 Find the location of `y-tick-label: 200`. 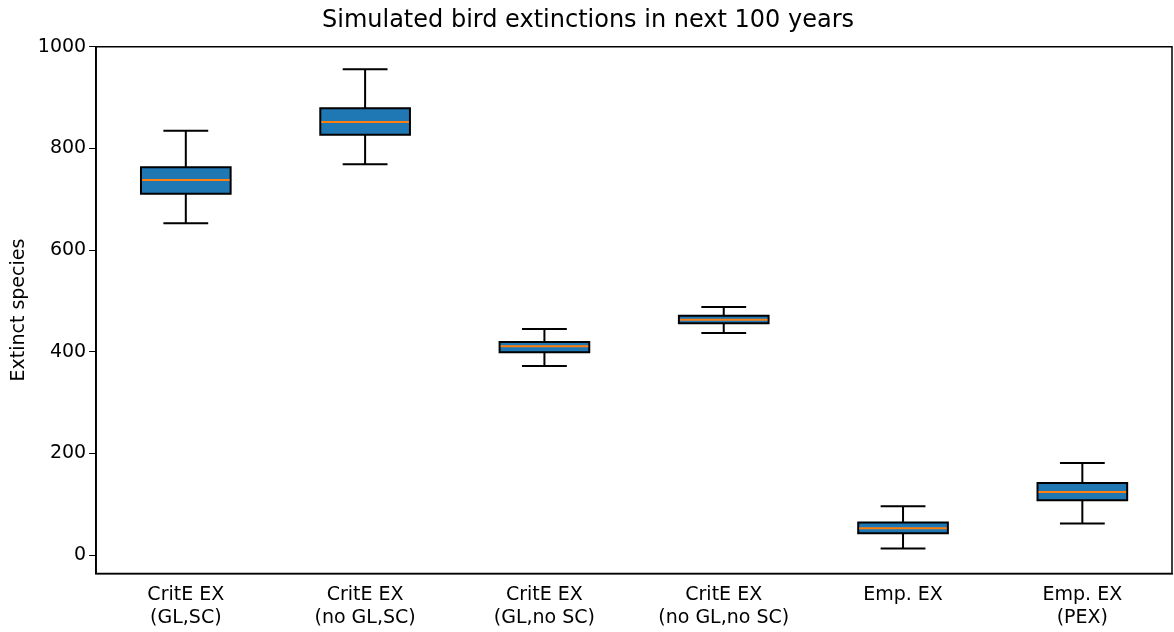

y-tick-label: 200 is located at coordinates (68, 451).